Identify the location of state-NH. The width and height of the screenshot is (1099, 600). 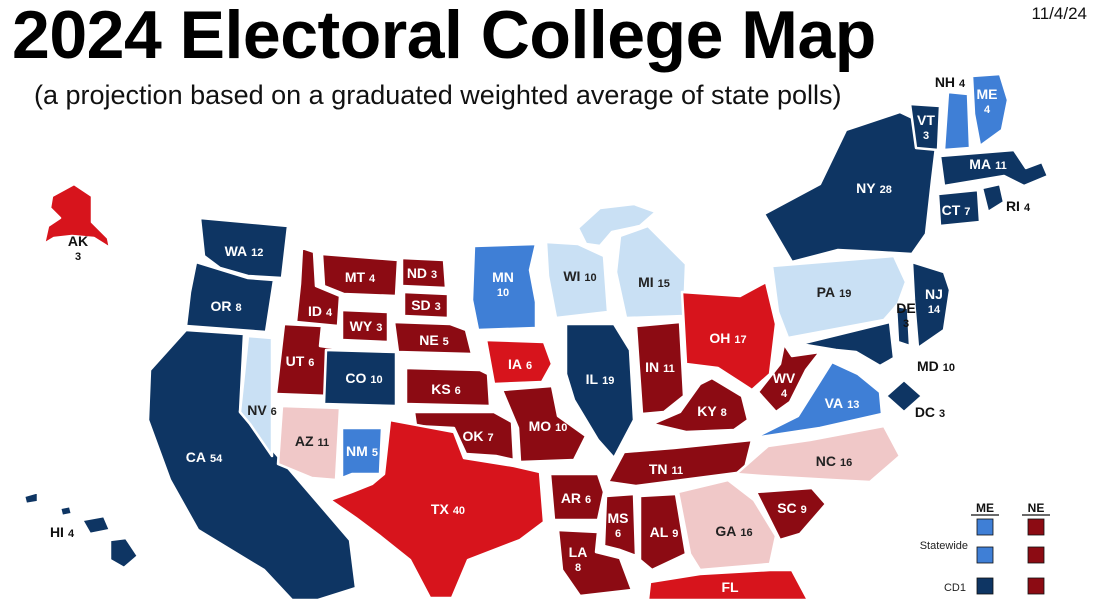
(957, 121).